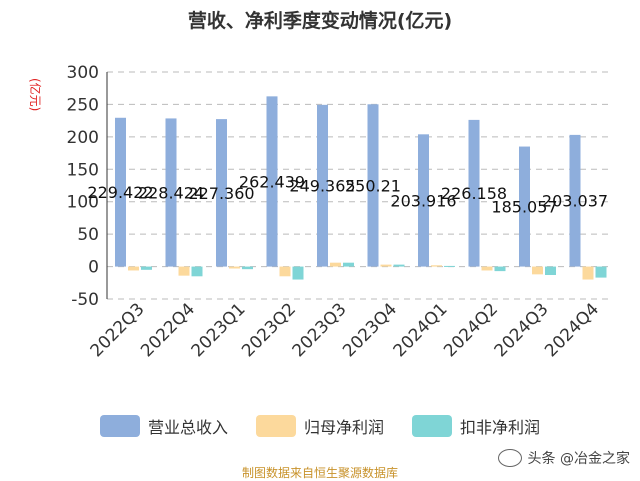 The image size is (640, 481). I want to click on data-label-revenue: 203.037, so click(575, 201).